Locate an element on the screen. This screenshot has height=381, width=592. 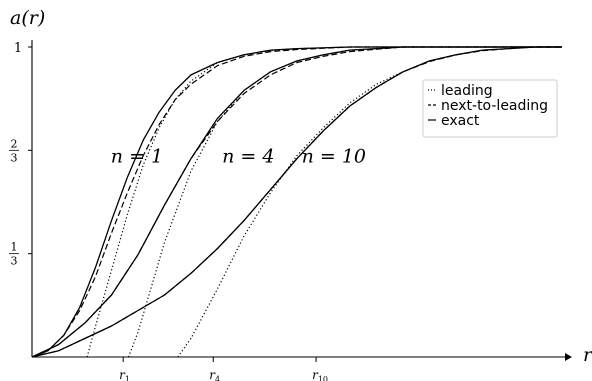
x-tick-subscript: 1 is located at coordinates (127, 378).